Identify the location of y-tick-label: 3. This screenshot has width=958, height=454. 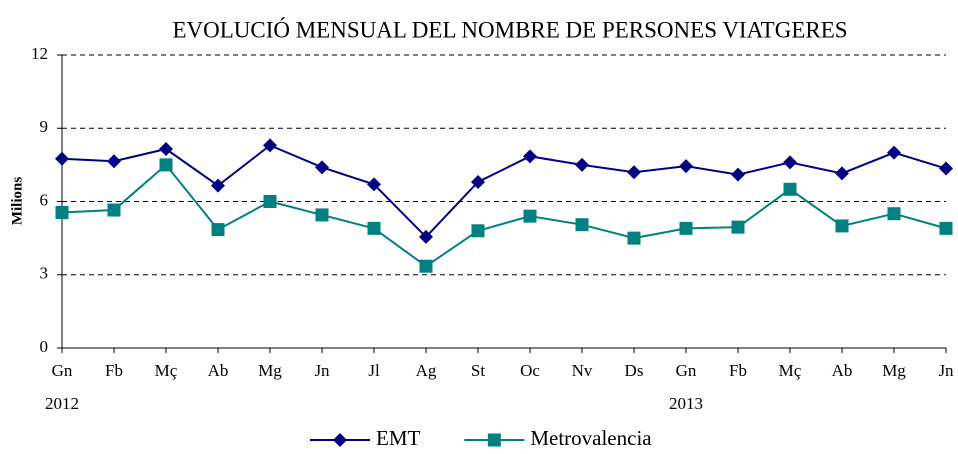
(44, 273).